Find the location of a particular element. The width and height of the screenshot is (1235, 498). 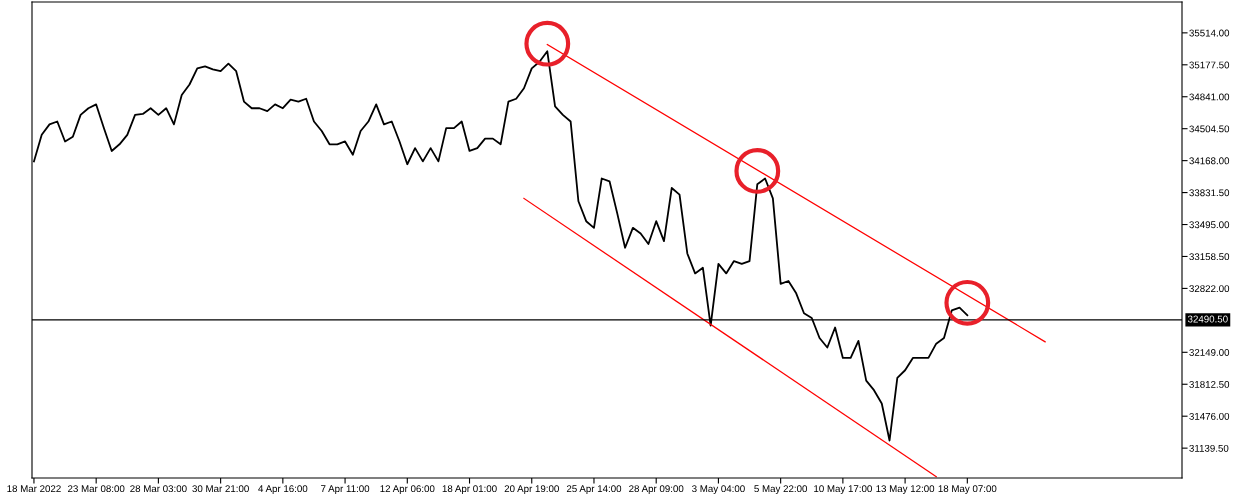

x-tick-label: 5 May 22:00 is located at coordinates (781, 490).